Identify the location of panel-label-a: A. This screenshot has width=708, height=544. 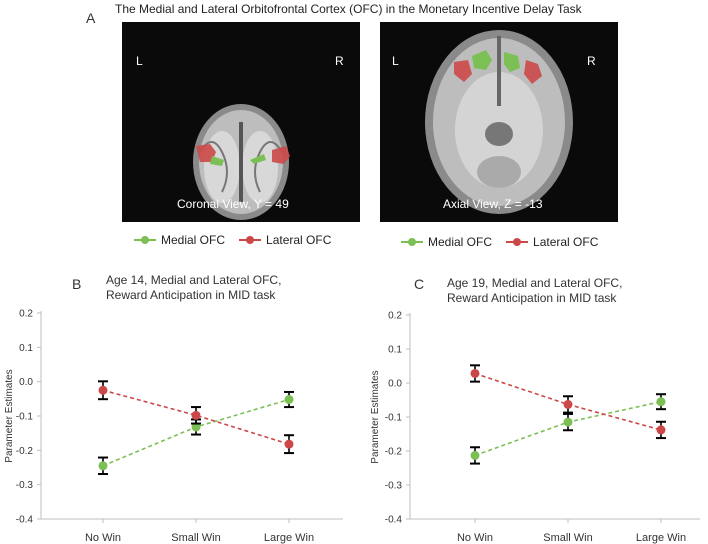
(91, 18).